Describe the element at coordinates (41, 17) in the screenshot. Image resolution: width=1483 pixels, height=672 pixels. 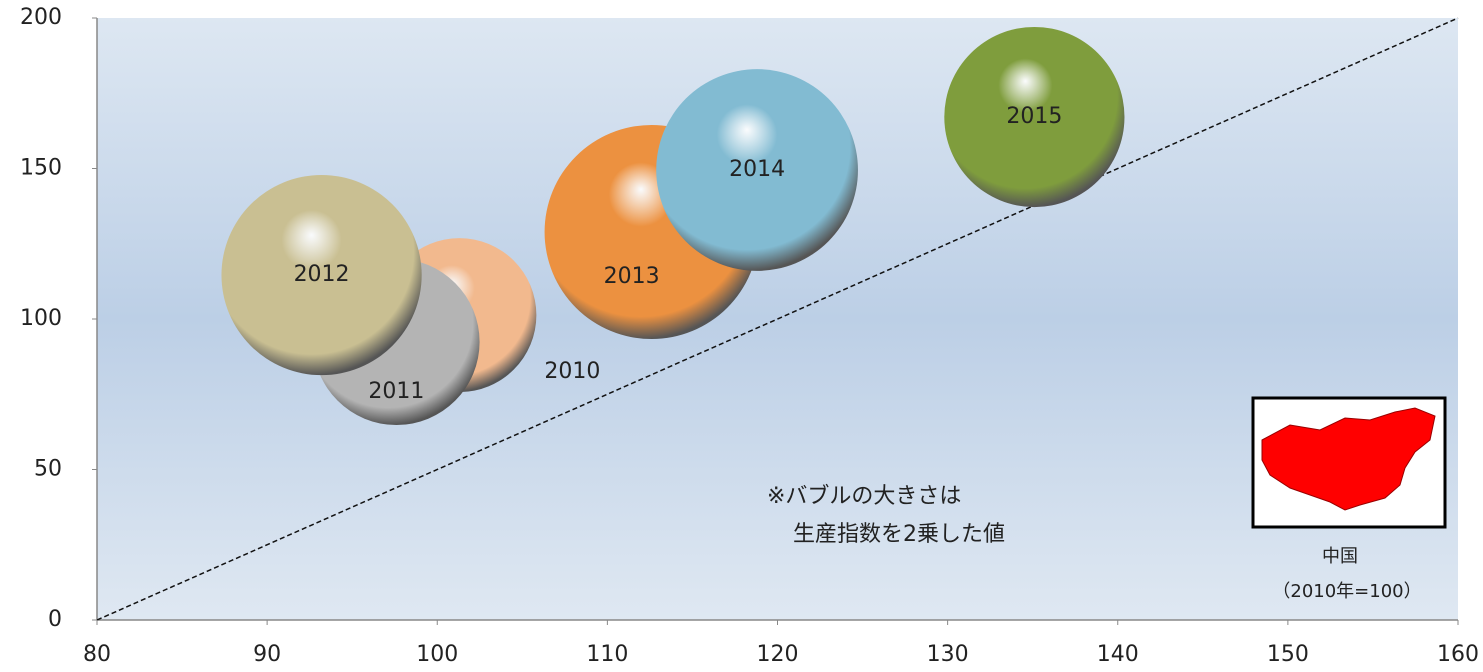
I see `y-tick-label: 200` at that location.